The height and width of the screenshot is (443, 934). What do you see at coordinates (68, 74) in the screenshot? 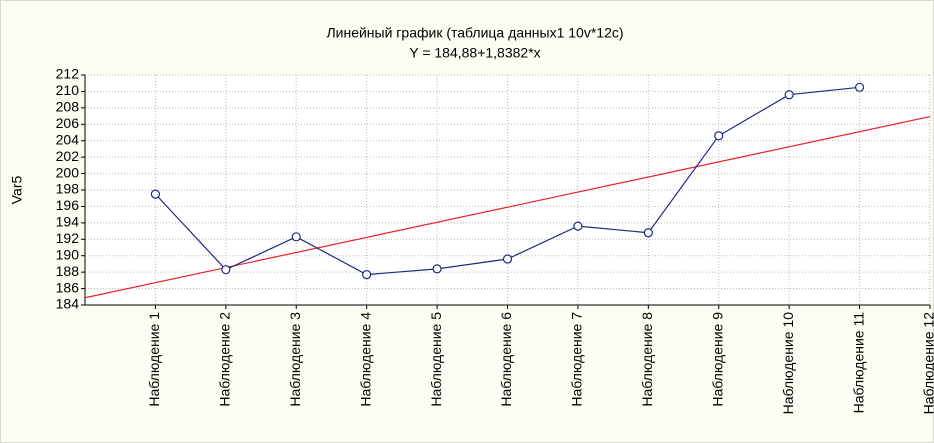
I see `y-tick-label: 212` at bounding box center [68, 74].